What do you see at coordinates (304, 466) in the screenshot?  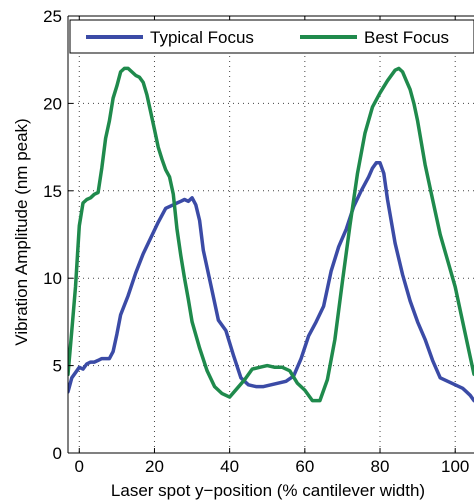 I see `x-tick-label: 60` at bounding box center [304, 466].